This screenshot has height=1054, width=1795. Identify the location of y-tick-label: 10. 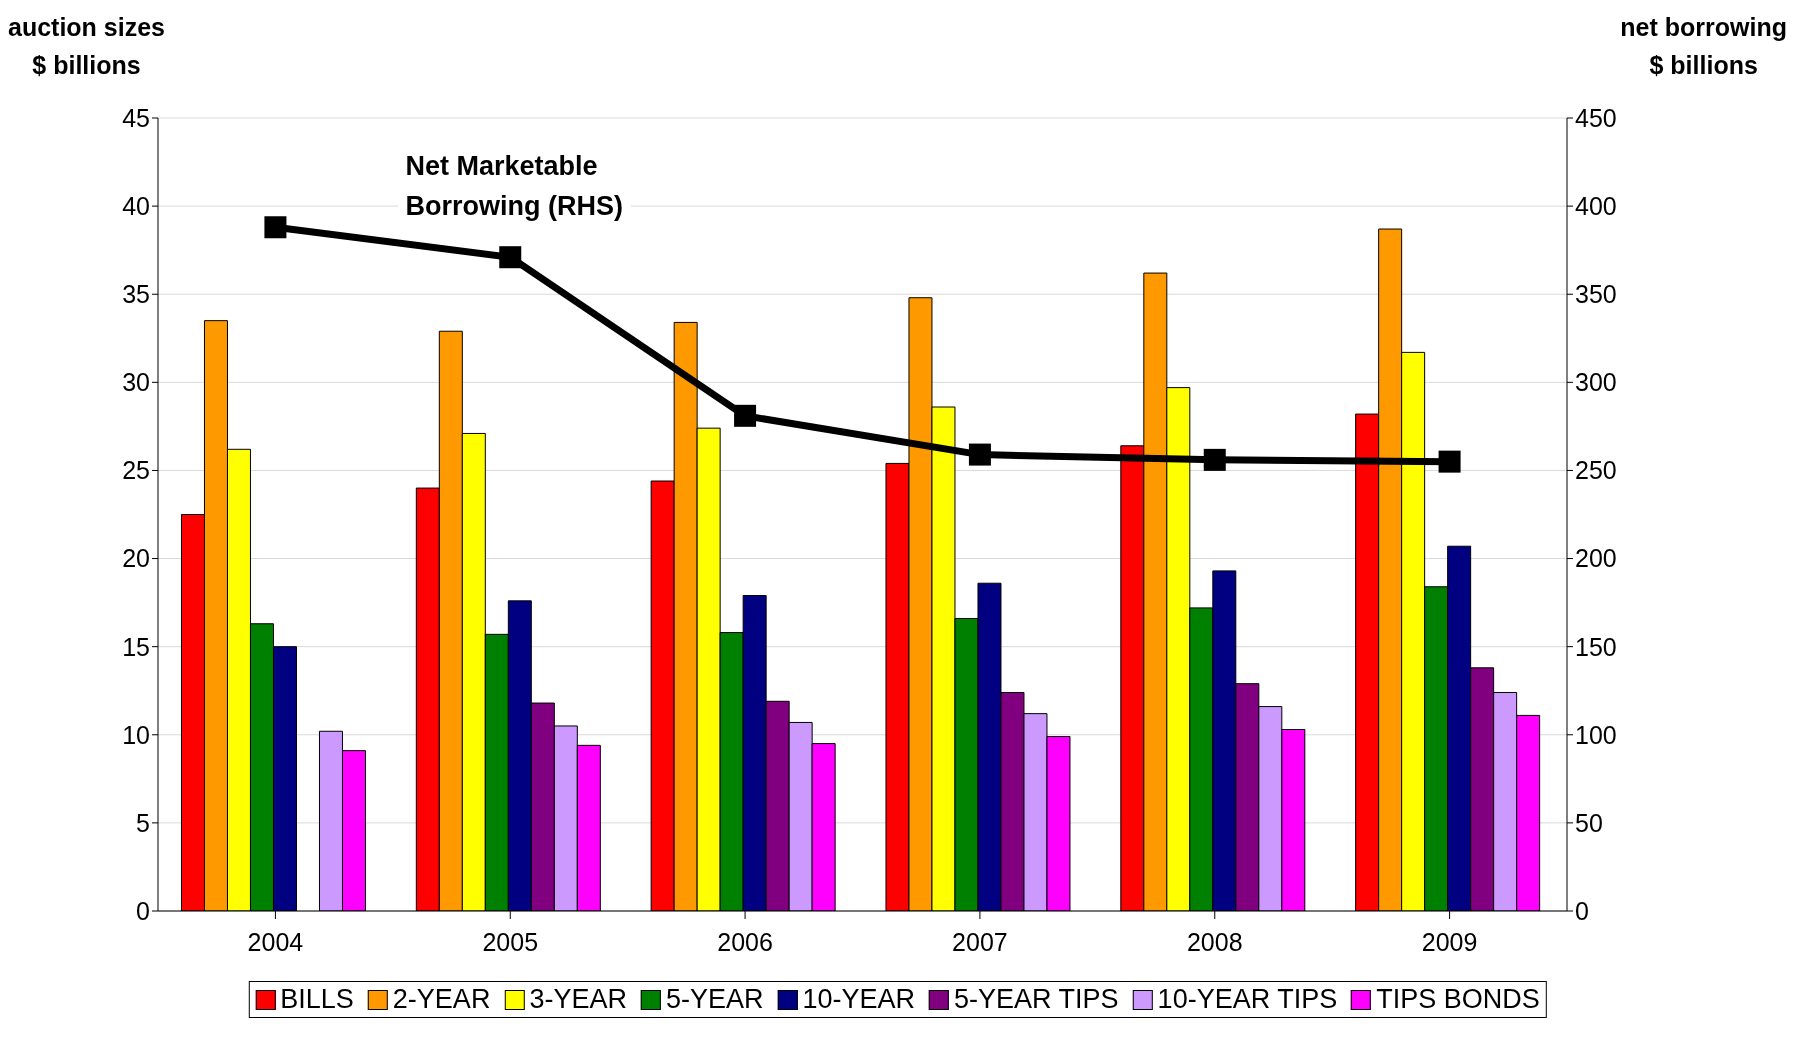
(136, 734).